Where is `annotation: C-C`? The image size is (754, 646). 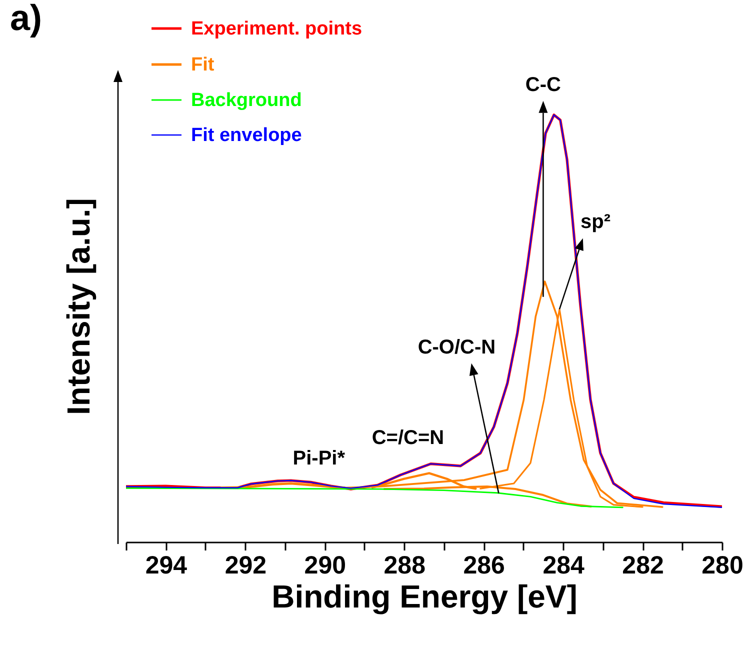 annotation: C-C is located at coordinates (543, 85).